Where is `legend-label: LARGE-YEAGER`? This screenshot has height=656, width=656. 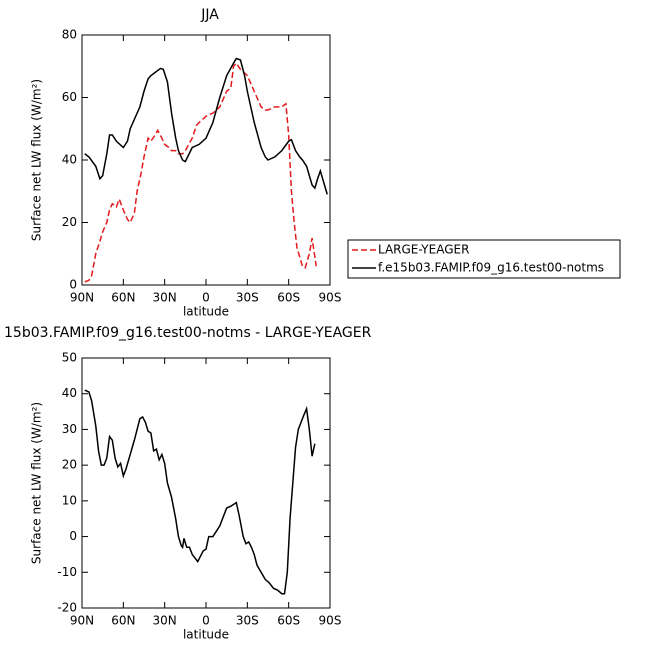
legend-label: LARGE-YEAGER is located at coordinates (423, 250).